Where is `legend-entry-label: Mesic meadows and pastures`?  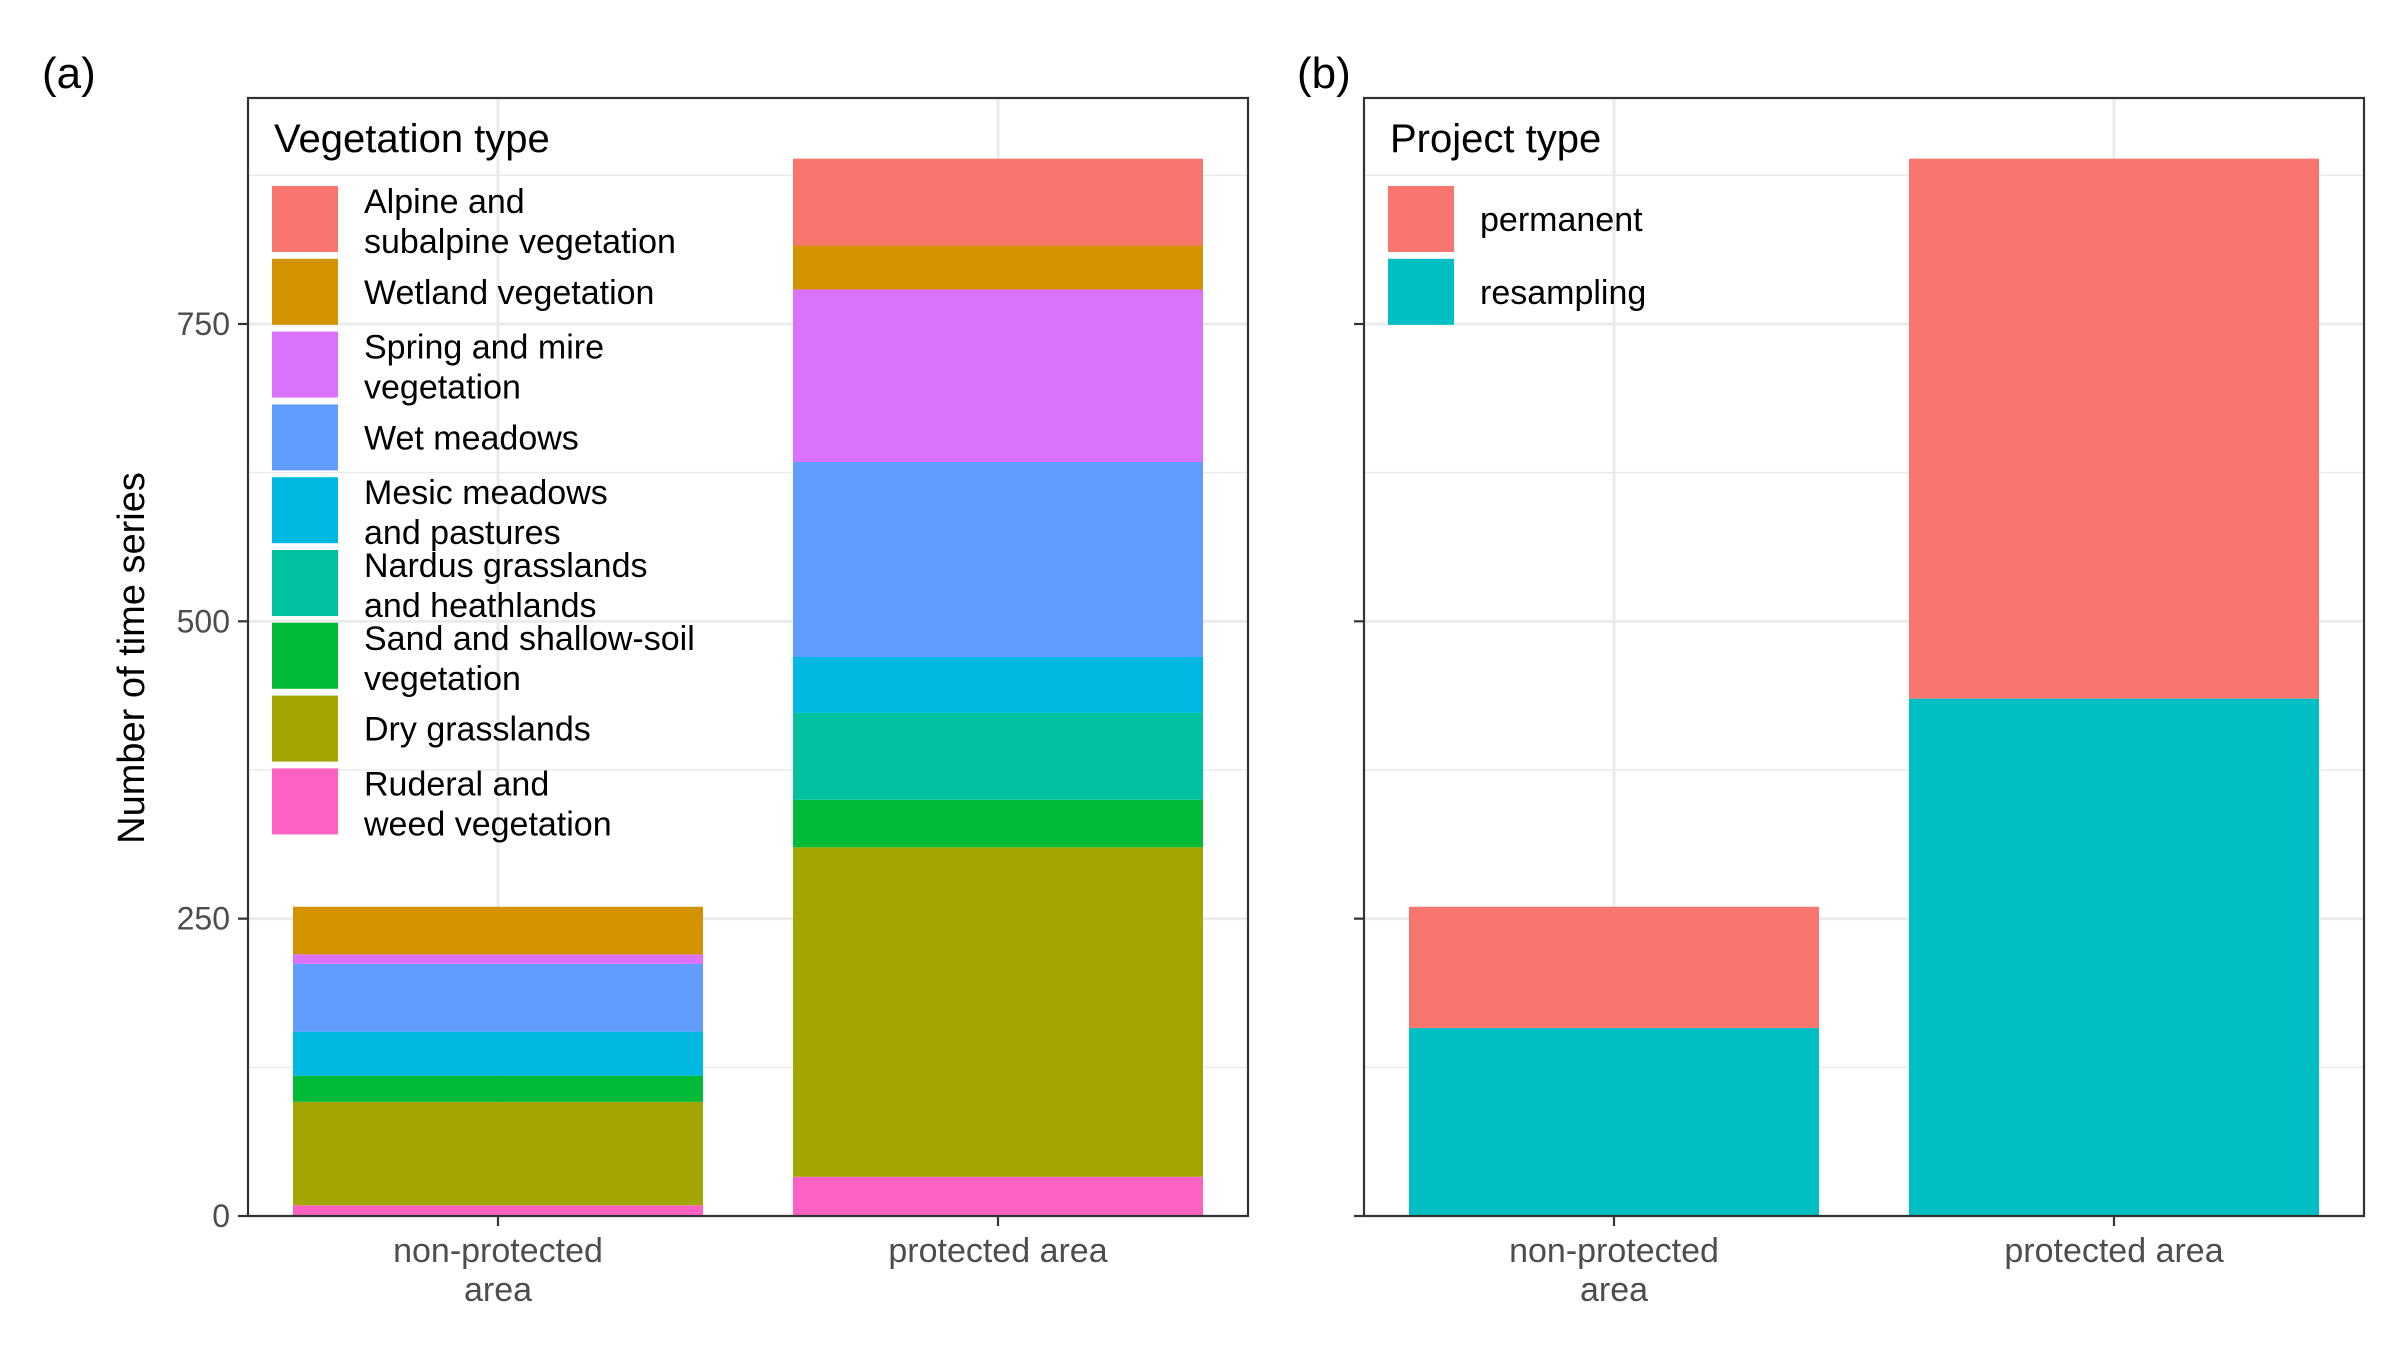 legend-entry-label: Mesic meadows and pastures is located at coordinates (486, 513).